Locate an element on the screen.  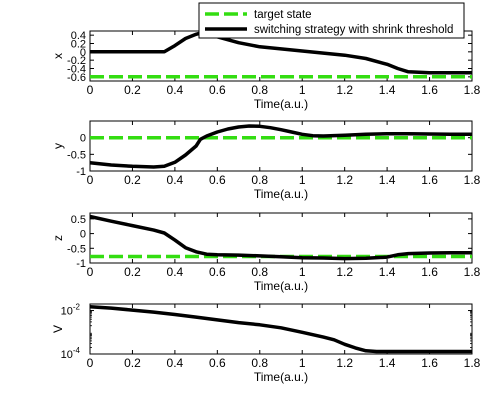
y-tick-label: 10⁻² is located at coordinates (71, 310).